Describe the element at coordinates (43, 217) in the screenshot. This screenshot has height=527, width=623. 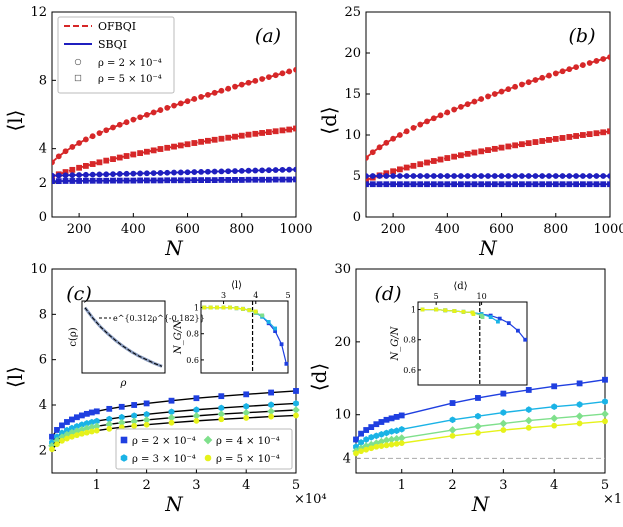
I see `y-tick-label: 0` at that location.